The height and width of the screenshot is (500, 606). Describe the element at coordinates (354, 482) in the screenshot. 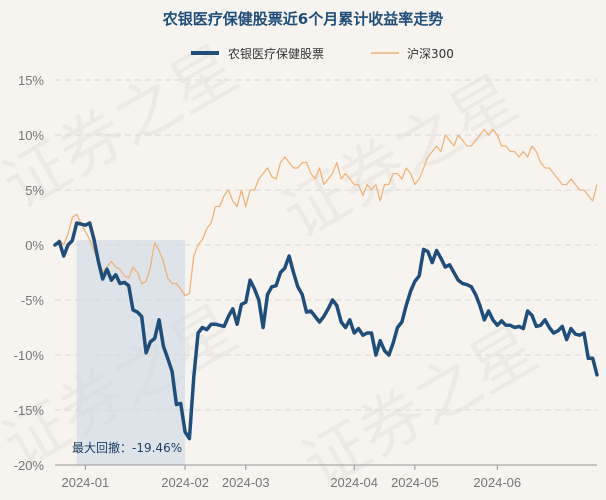

I see `x-tick-label: 2024-04` at that location.